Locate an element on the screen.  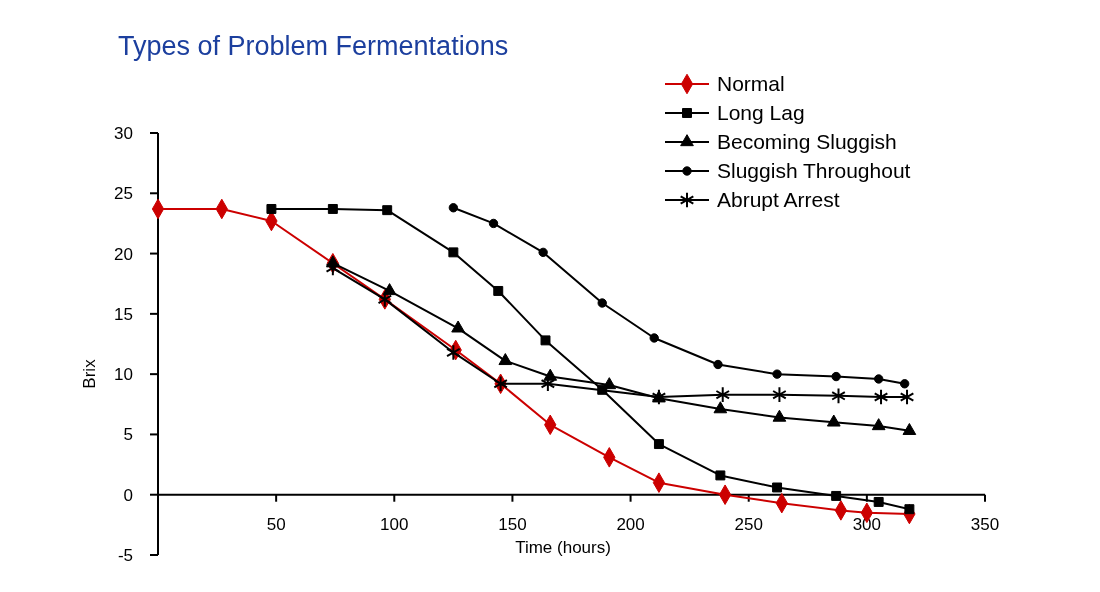
x-tick-label: 300 is located at coordinates (867, 524).